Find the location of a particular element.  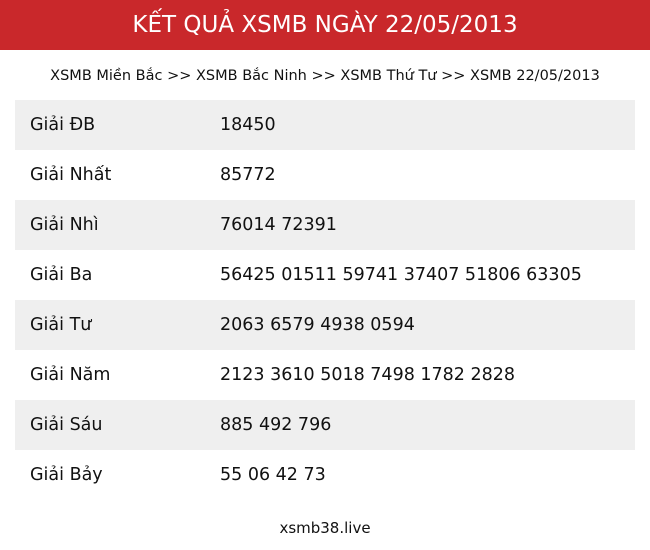

table-row-giai-tu: Giải Tư 2063 6579 4938 0594 is located at coordinates (325, 325).